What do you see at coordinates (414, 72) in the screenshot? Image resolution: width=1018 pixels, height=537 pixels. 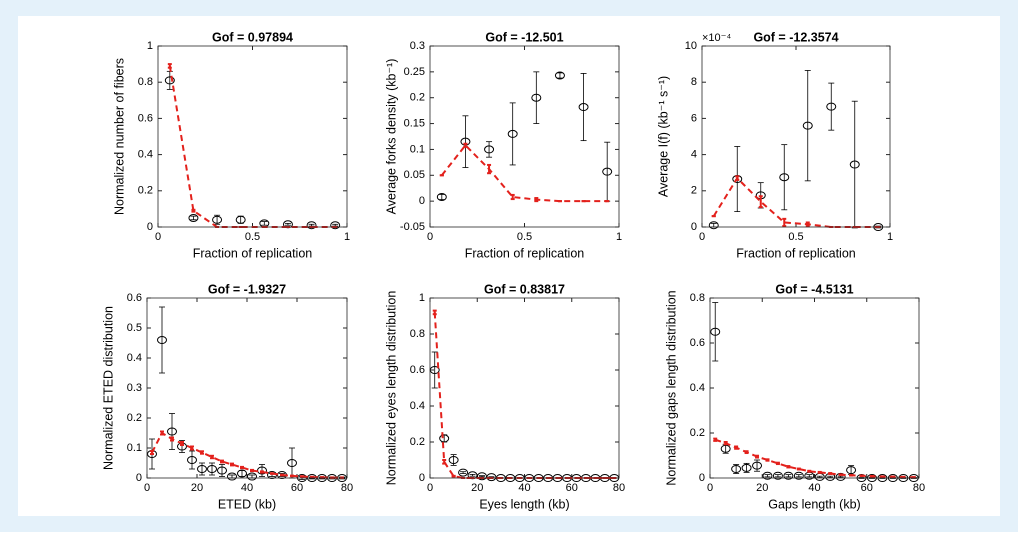 I see `y-tick-label: 0.25` at bounding box center [414, 72].